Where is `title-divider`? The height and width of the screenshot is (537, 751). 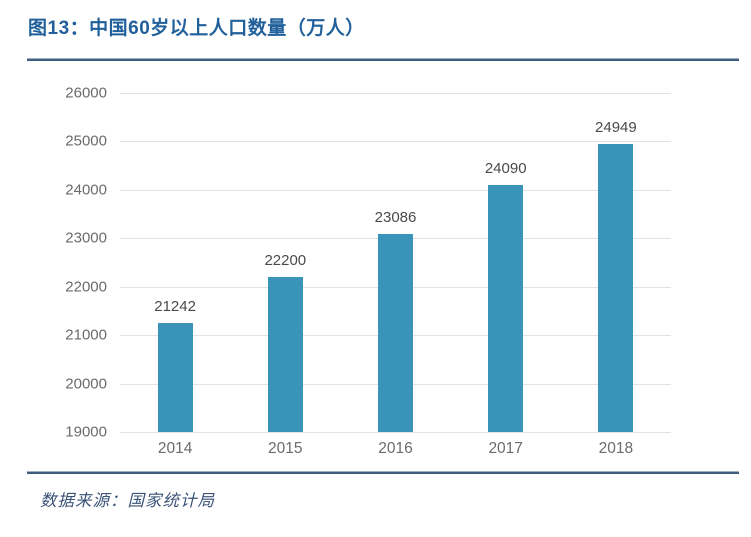 title-divider is located at coordinates (383, 59).